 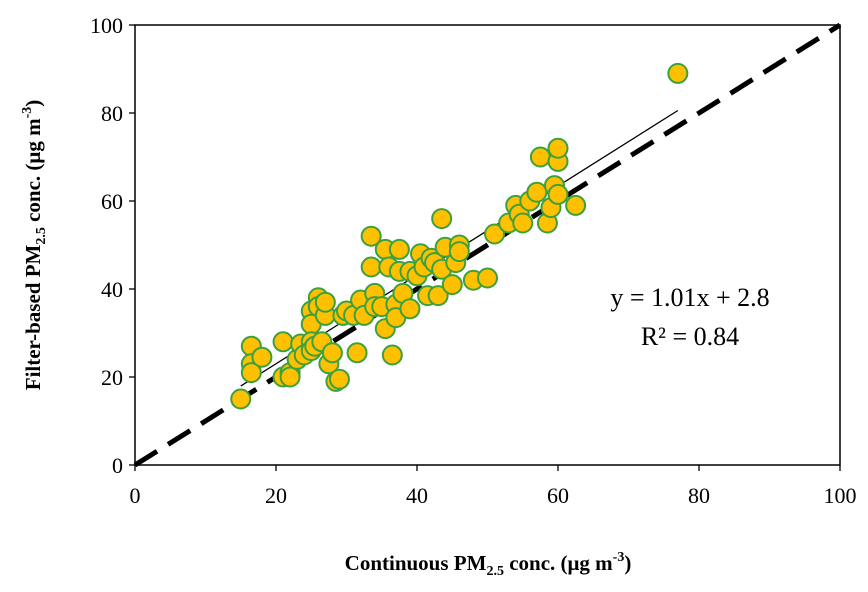 What do you see at coordinates (488, 564) in the screenshot?
I see `x-axis-title: Continuous PM2.5 conc. (μg m-3)` at bounding box center [488, 564].